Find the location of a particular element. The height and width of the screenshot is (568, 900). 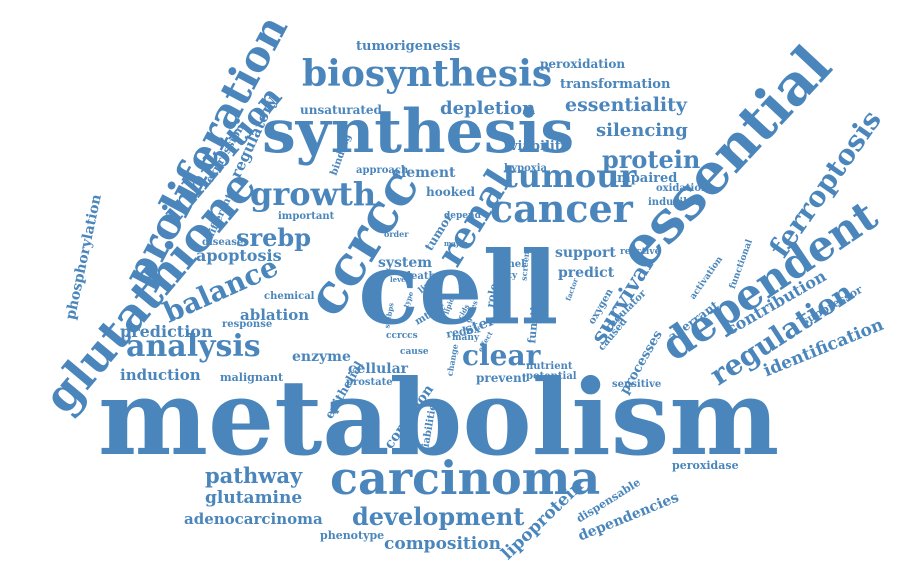

word-disease: disease is located at coordinates (223, 242).